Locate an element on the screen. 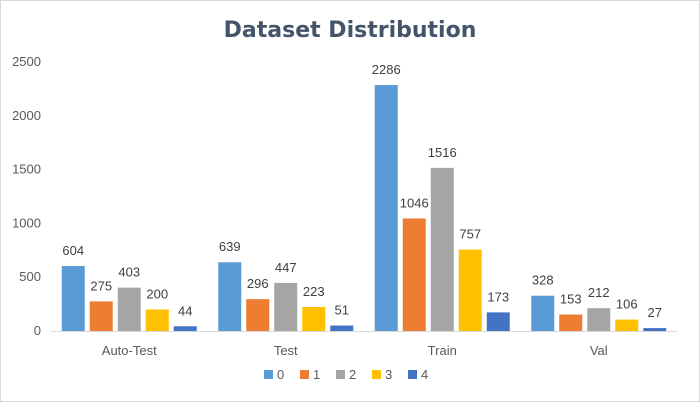 Image resolution: width=700 pixels, height=402 pixels. data-label: 2286 is located at coordinates (386, 69).